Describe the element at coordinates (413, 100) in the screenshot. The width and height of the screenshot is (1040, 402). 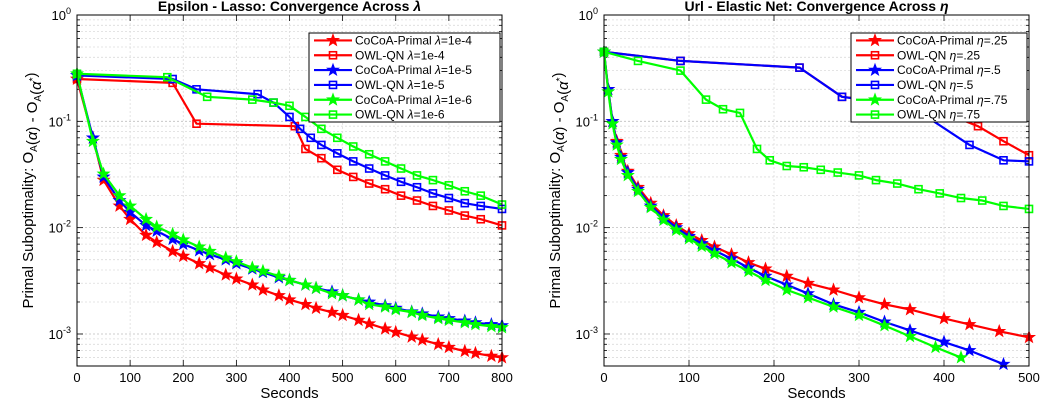
I see `legend-label: CoCoA-Primal λ=1e-6` at that location.